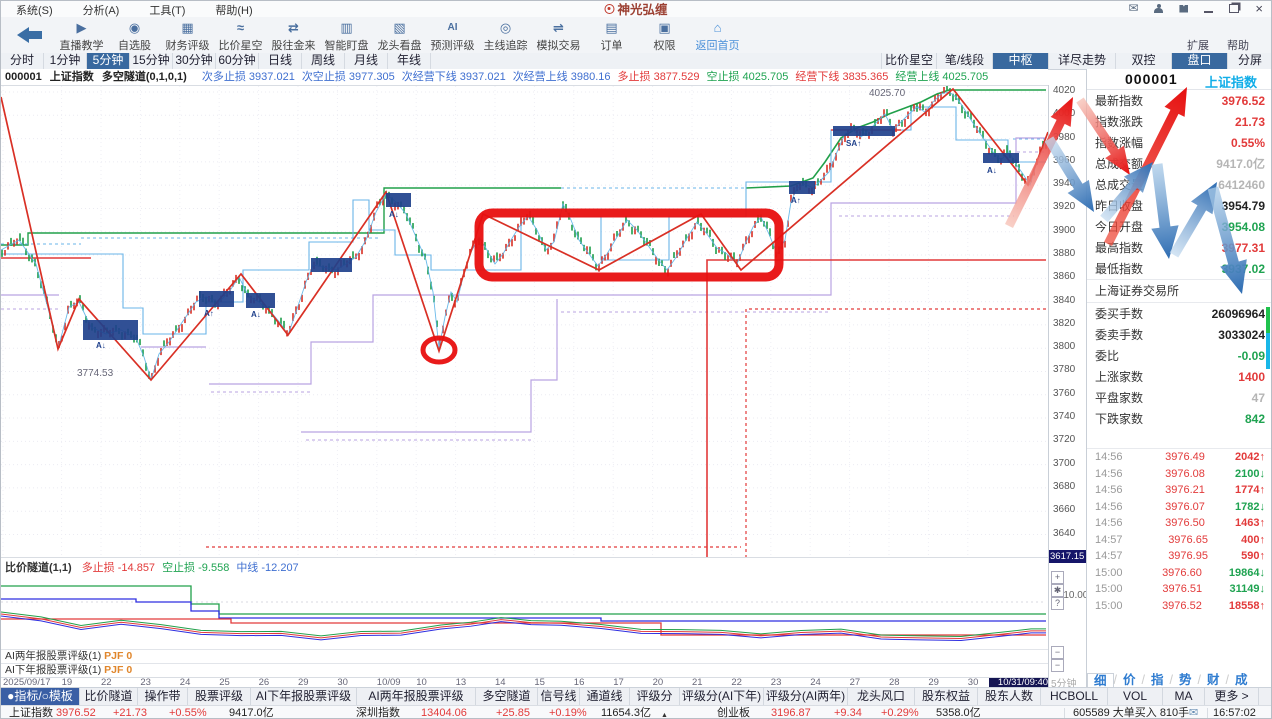  I want to click on zoom-out-button: −, so click(1057, 652).